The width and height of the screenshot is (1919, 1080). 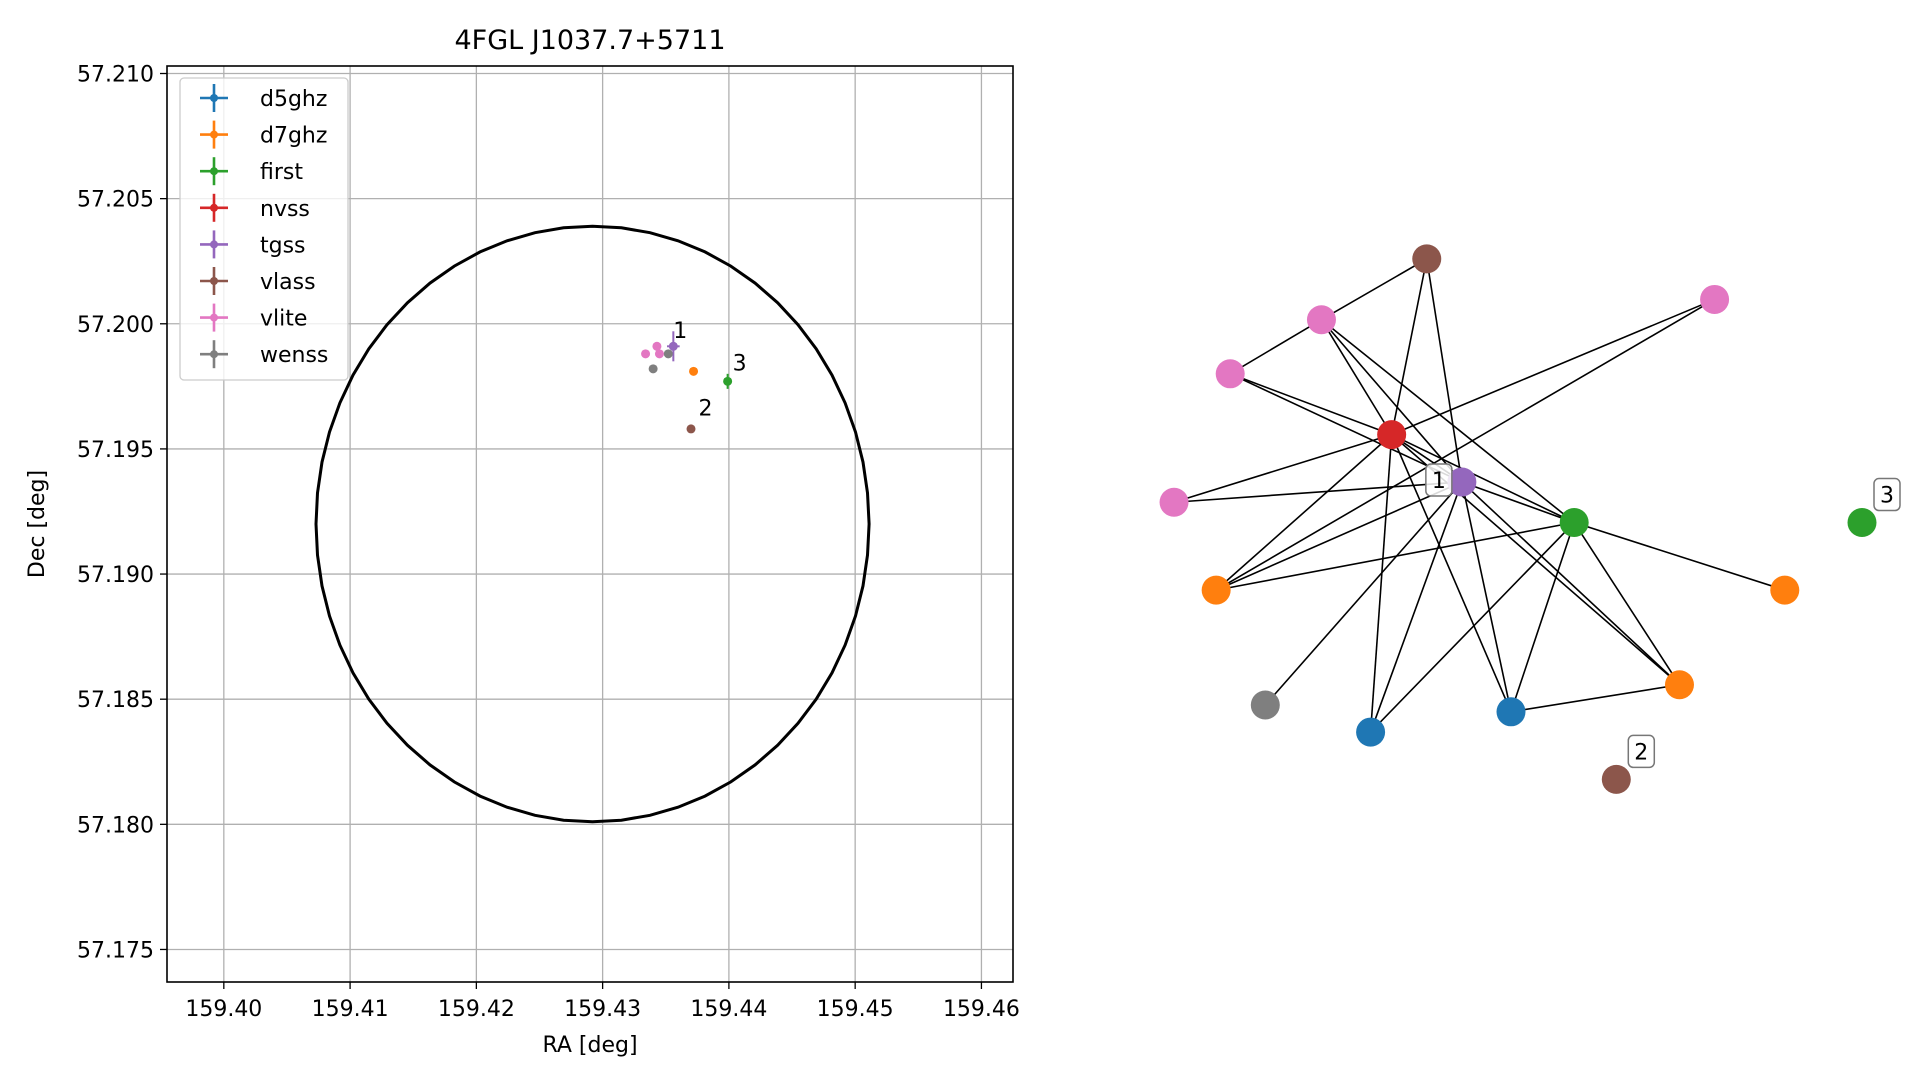 I want to click on network-edges, so click(x=1479, y=495).